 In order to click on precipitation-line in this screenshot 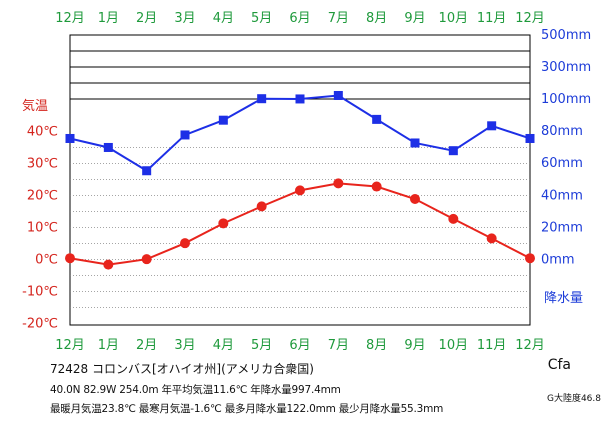, I will do `click(300, 133)`.